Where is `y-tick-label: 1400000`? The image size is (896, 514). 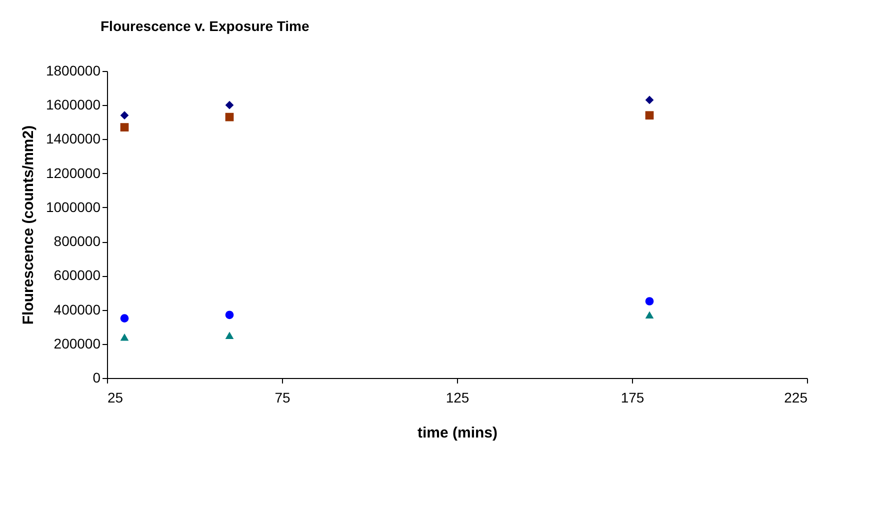
y-tick-label: 1400000 is located at coordinates (73, 138).